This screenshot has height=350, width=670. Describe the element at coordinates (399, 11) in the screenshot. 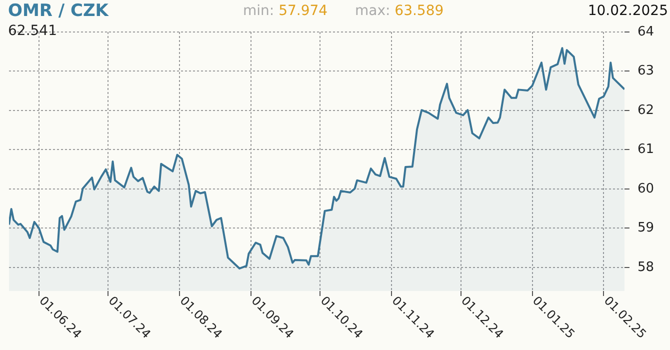

I see `text: max: 63.589` at that location.